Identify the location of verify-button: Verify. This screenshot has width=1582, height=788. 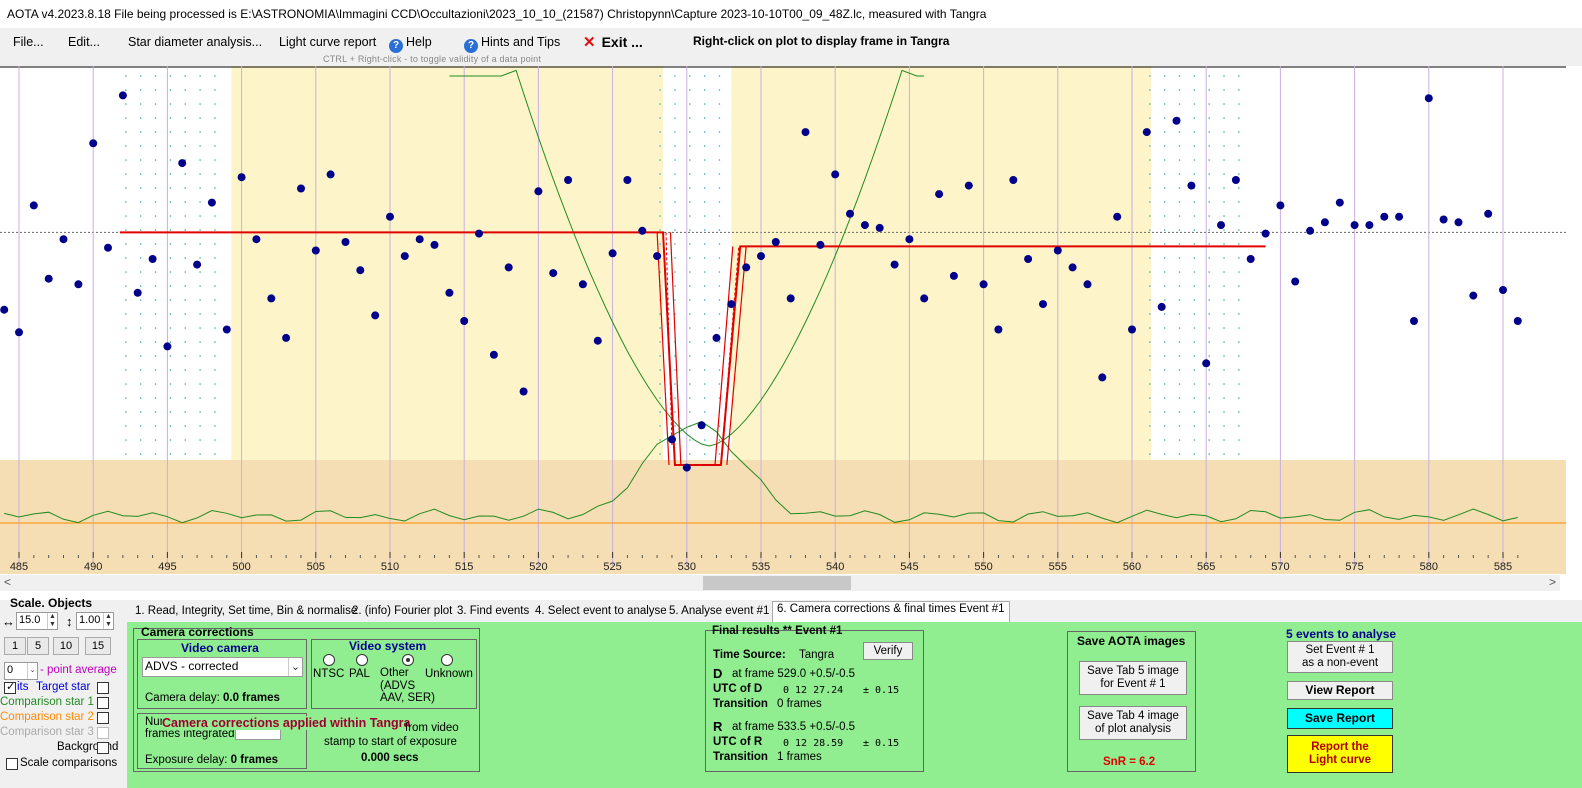
(888, 651).